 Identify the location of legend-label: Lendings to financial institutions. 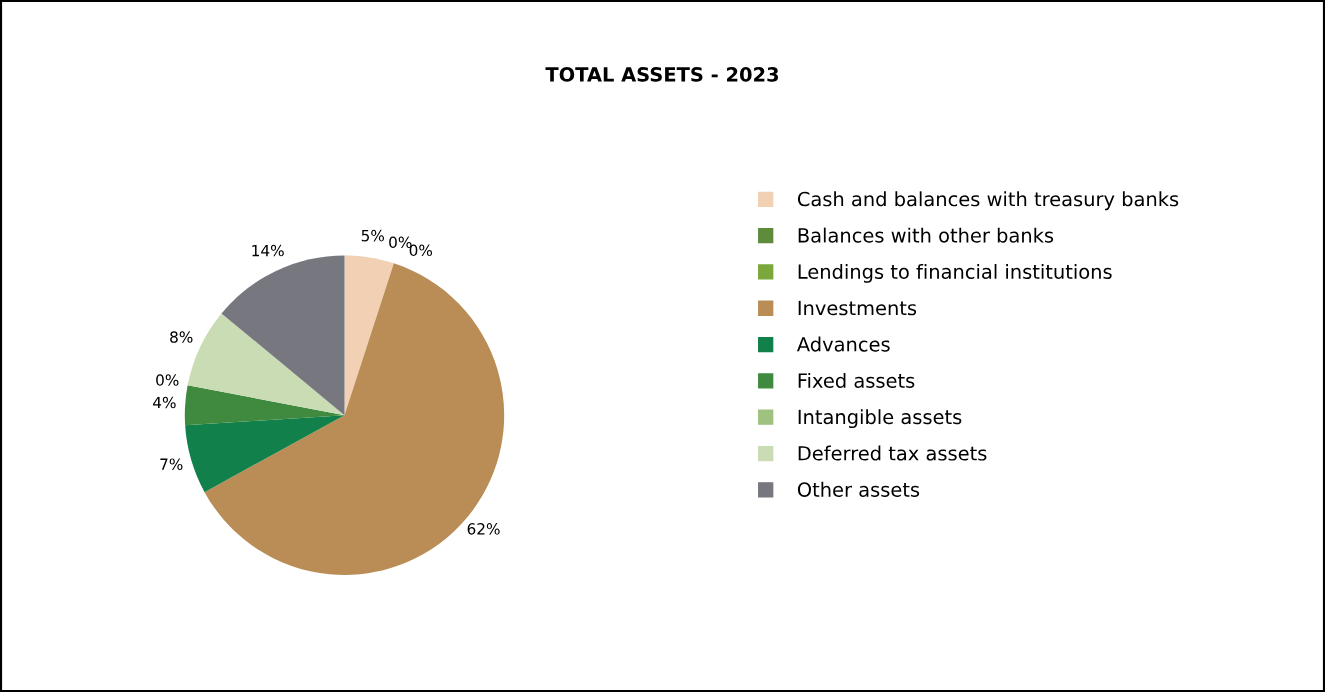
(955, 273).